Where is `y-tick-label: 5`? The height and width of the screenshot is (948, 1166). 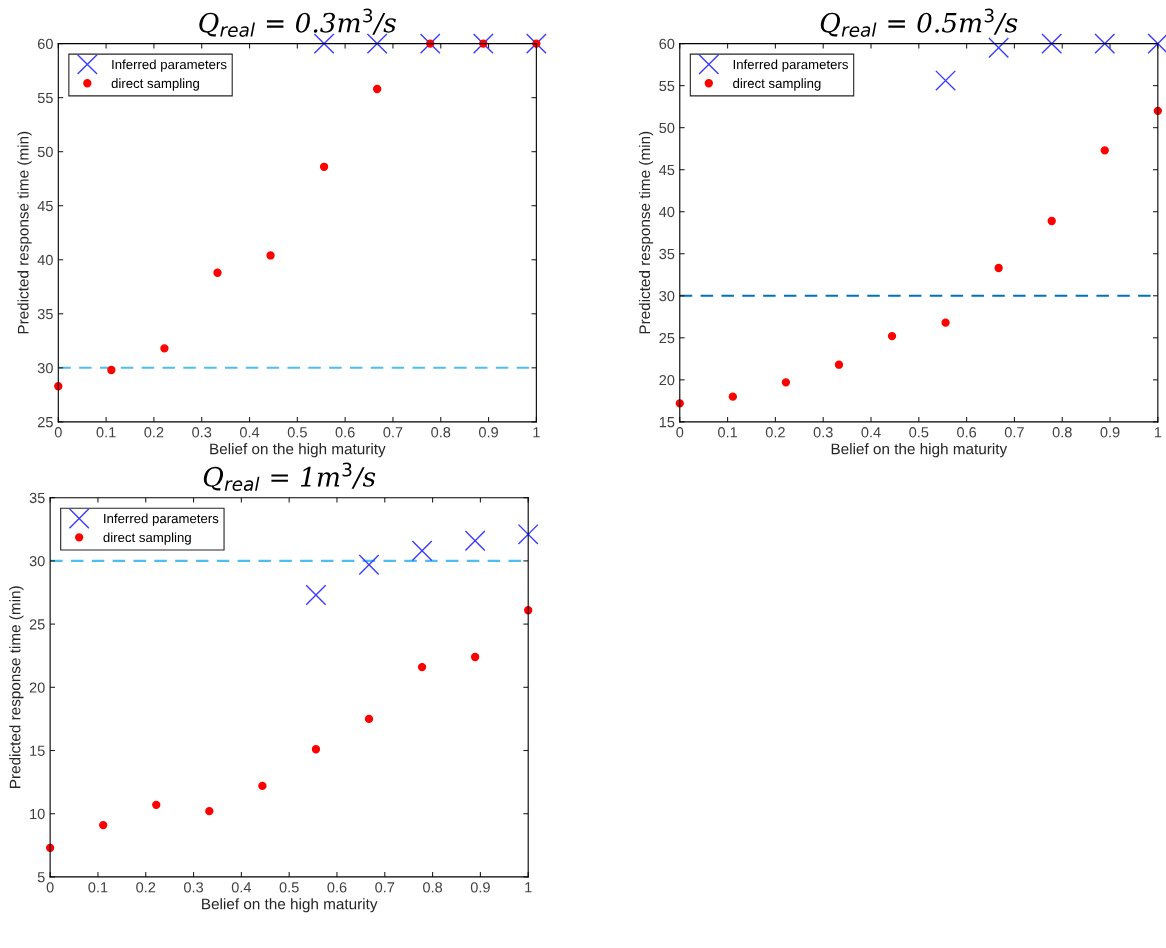 y-tick-label: 5 is located at coordinates (41, 877).